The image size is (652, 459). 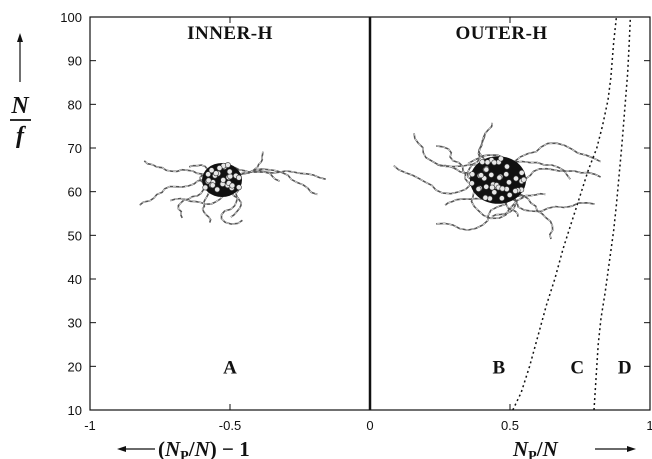 What do you see at coordinates (20, 106) in the screenshot?
I see `y-axis-label-numerator: N` at bounding box center [20, 106].